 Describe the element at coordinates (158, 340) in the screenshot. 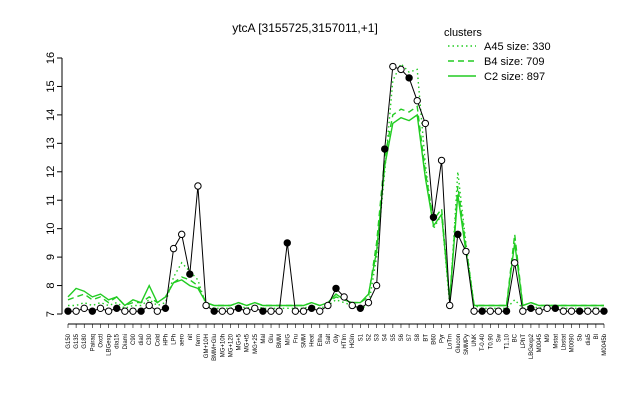

I see `x-tick-label: Cold` at that location.